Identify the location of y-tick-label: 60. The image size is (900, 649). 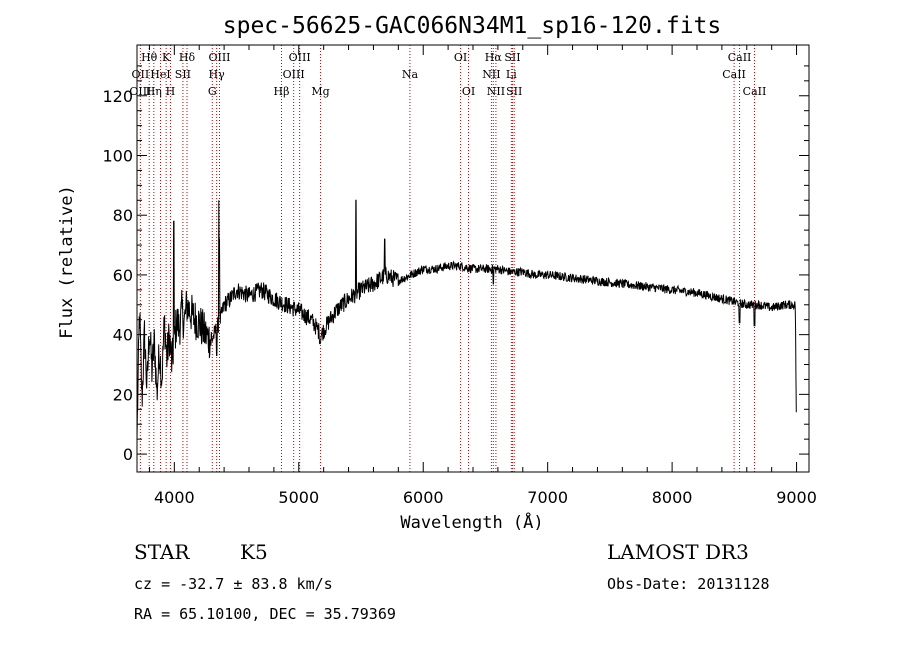
(123, 275).